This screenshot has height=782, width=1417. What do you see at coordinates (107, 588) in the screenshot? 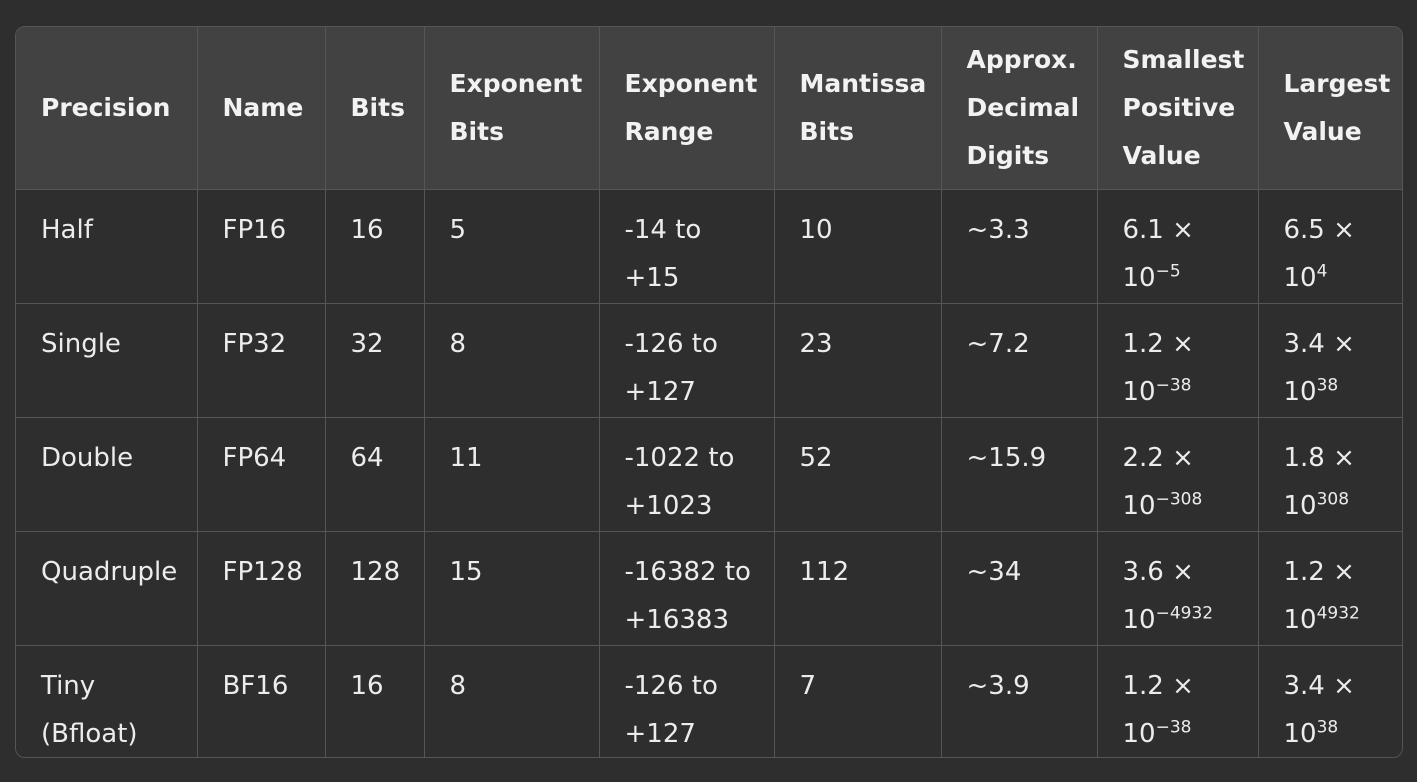
I see `cell-precision: Quadruple` at bounding box center [107, 588].